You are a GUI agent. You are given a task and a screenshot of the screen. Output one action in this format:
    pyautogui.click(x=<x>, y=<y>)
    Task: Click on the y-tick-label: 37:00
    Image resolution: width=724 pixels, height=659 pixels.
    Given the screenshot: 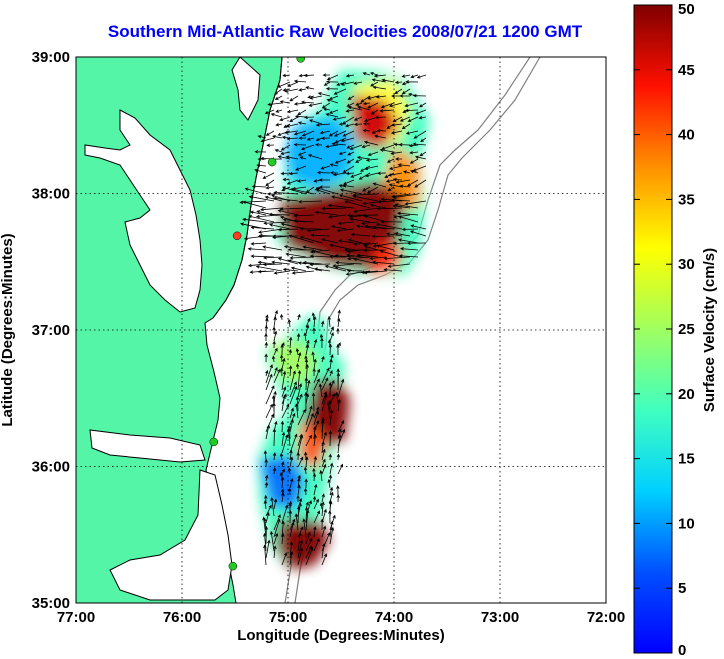 What is the action you would take?
    pyautogui.click(x=51, y=330)
    